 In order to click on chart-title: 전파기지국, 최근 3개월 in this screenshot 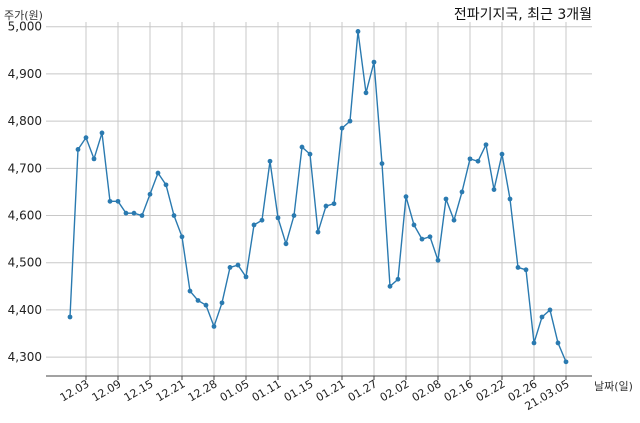, I will do `click(523, 15)`.